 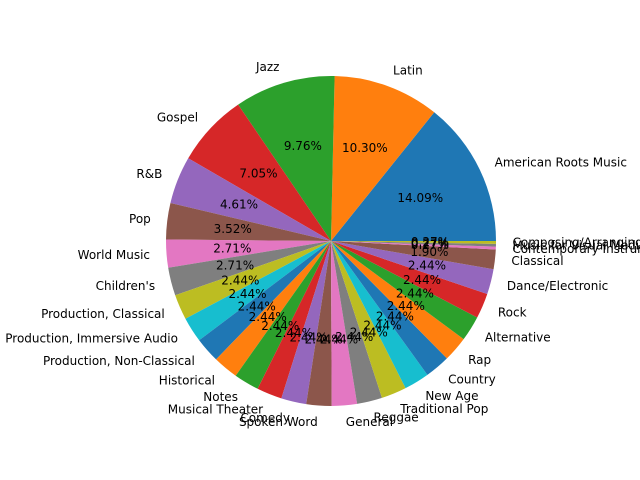 What do you see at coordinates (429, 252) in the screenshot?
I see `slice-percent-label: 1.90%` at bounding box center [429, 252].